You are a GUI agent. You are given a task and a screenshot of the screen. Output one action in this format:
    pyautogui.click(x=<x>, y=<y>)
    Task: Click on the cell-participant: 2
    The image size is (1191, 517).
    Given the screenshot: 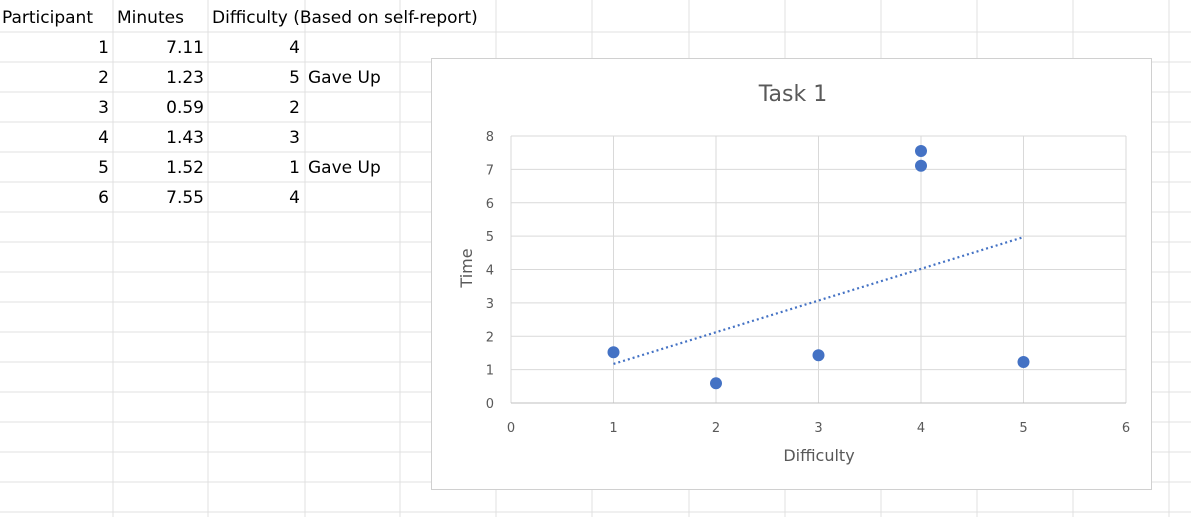 What is the action you would take?
    pyautogui.click(x=103, y=78)
    